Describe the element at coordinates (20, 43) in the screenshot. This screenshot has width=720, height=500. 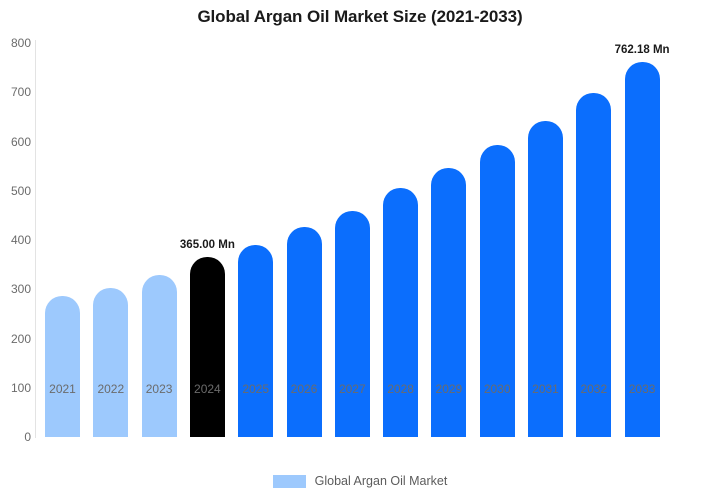
I see `y-axis-tick-800: 800` at that location.